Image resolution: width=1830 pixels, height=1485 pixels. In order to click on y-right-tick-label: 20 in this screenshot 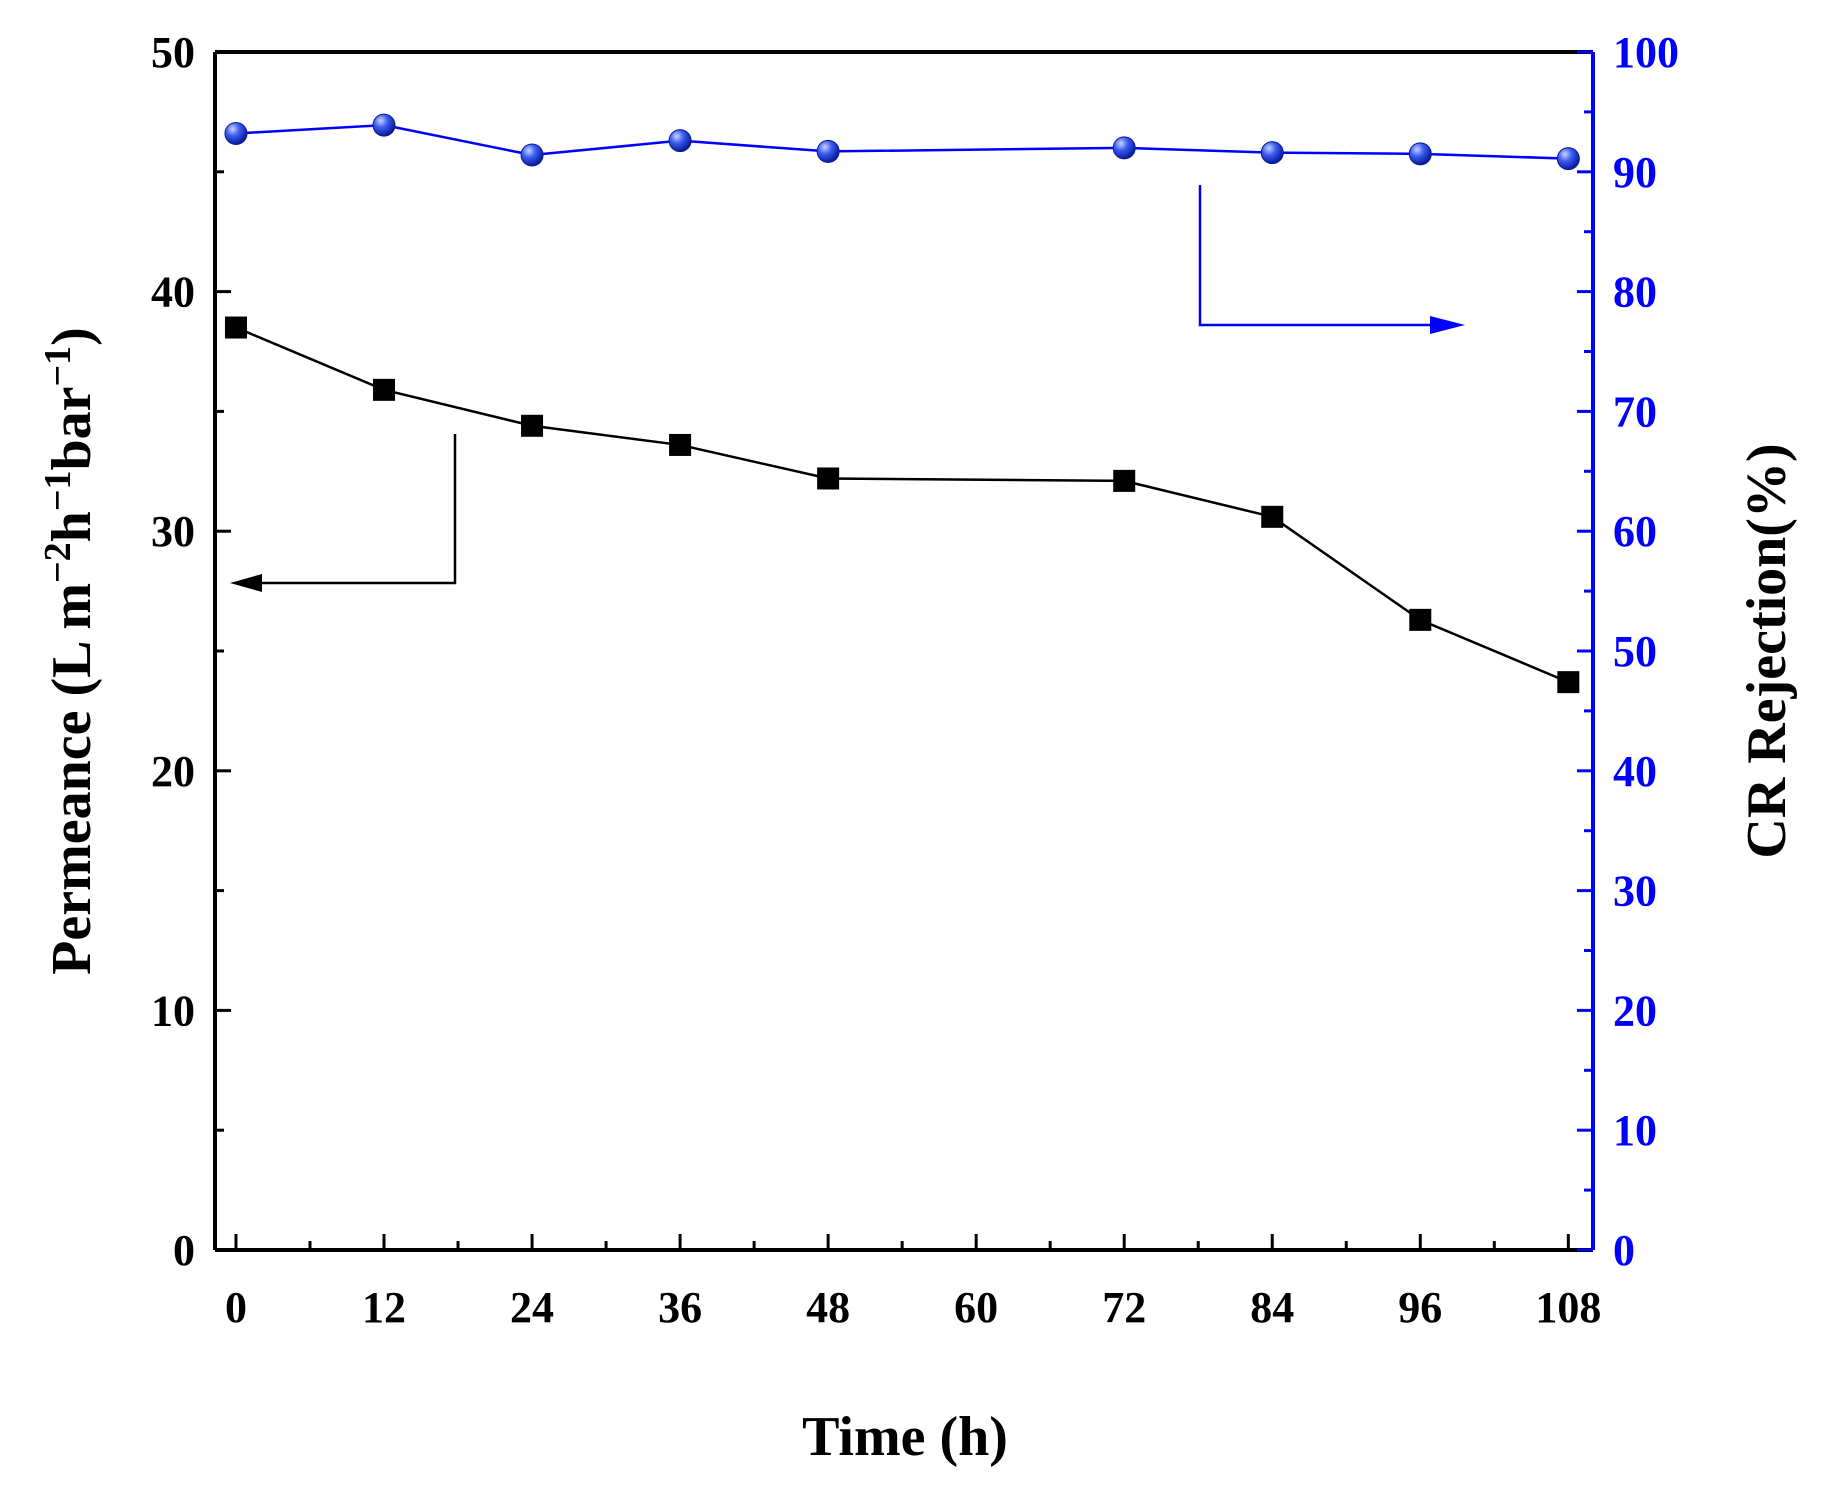, I will do `click(1635, 1010)`.